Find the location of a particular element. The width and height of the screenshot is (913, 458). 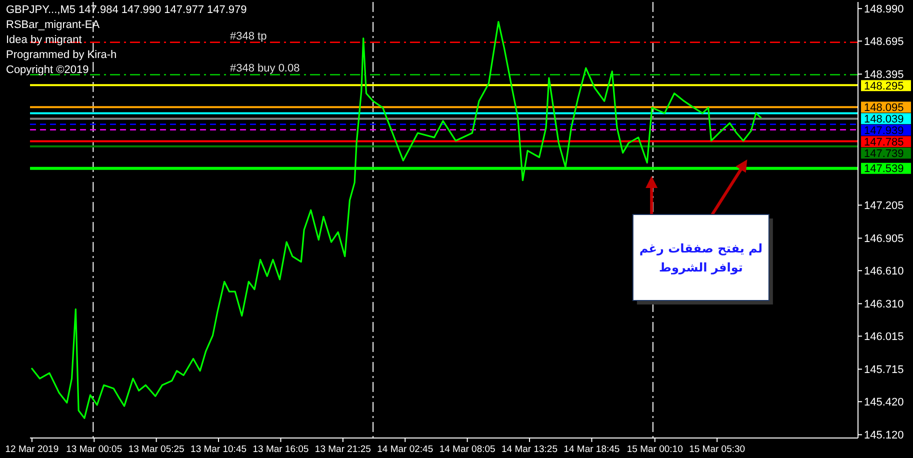

ref-line-label: 148.295 is located at coordinates (884, 86).